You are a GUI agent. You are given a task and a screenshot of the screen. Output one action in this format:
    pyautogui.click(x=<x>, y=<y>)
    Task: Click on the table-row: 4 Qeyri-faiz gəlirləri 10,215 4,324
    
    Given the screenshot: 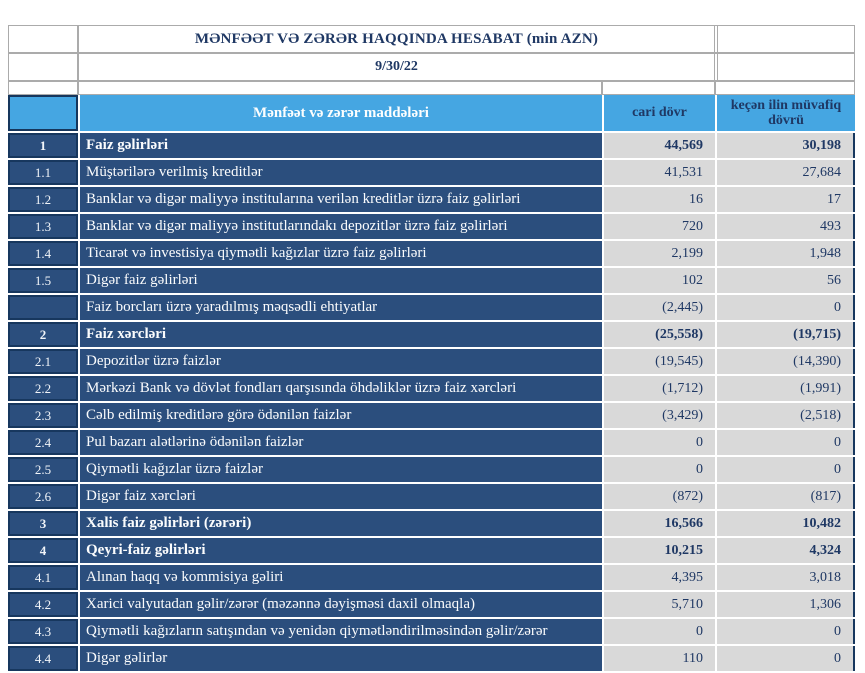 What is the action you would take?
    pyautogui.click(x=431, y=550)
    